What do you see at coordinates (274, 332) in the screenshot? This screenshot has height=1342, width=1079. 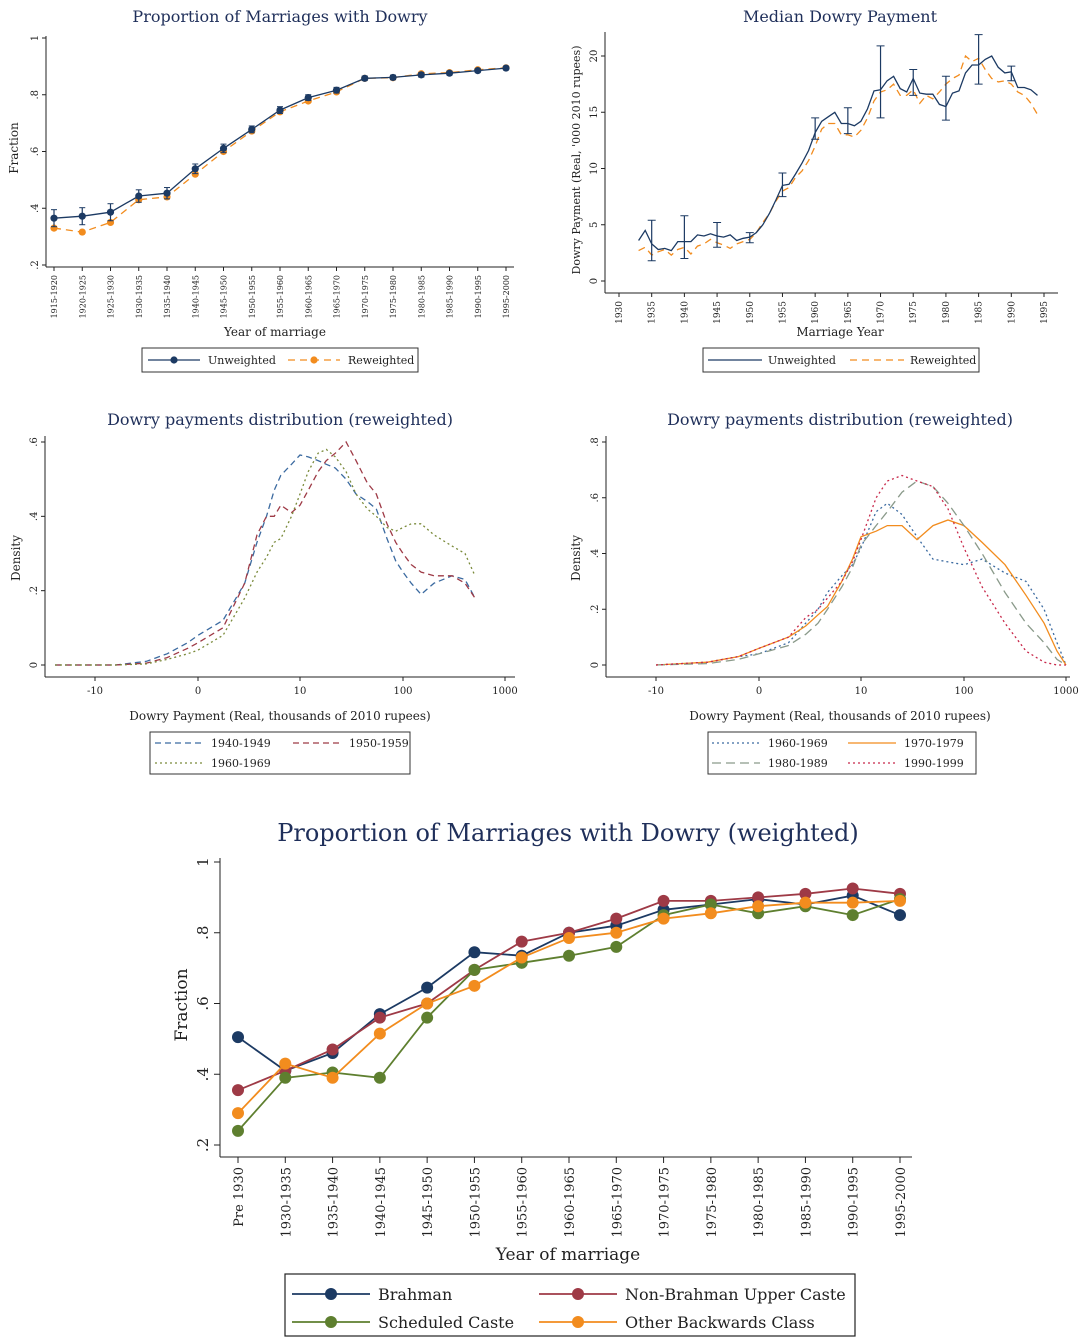 I see `x-axis-label: Year of marriage` at bounding box center [274, 332].